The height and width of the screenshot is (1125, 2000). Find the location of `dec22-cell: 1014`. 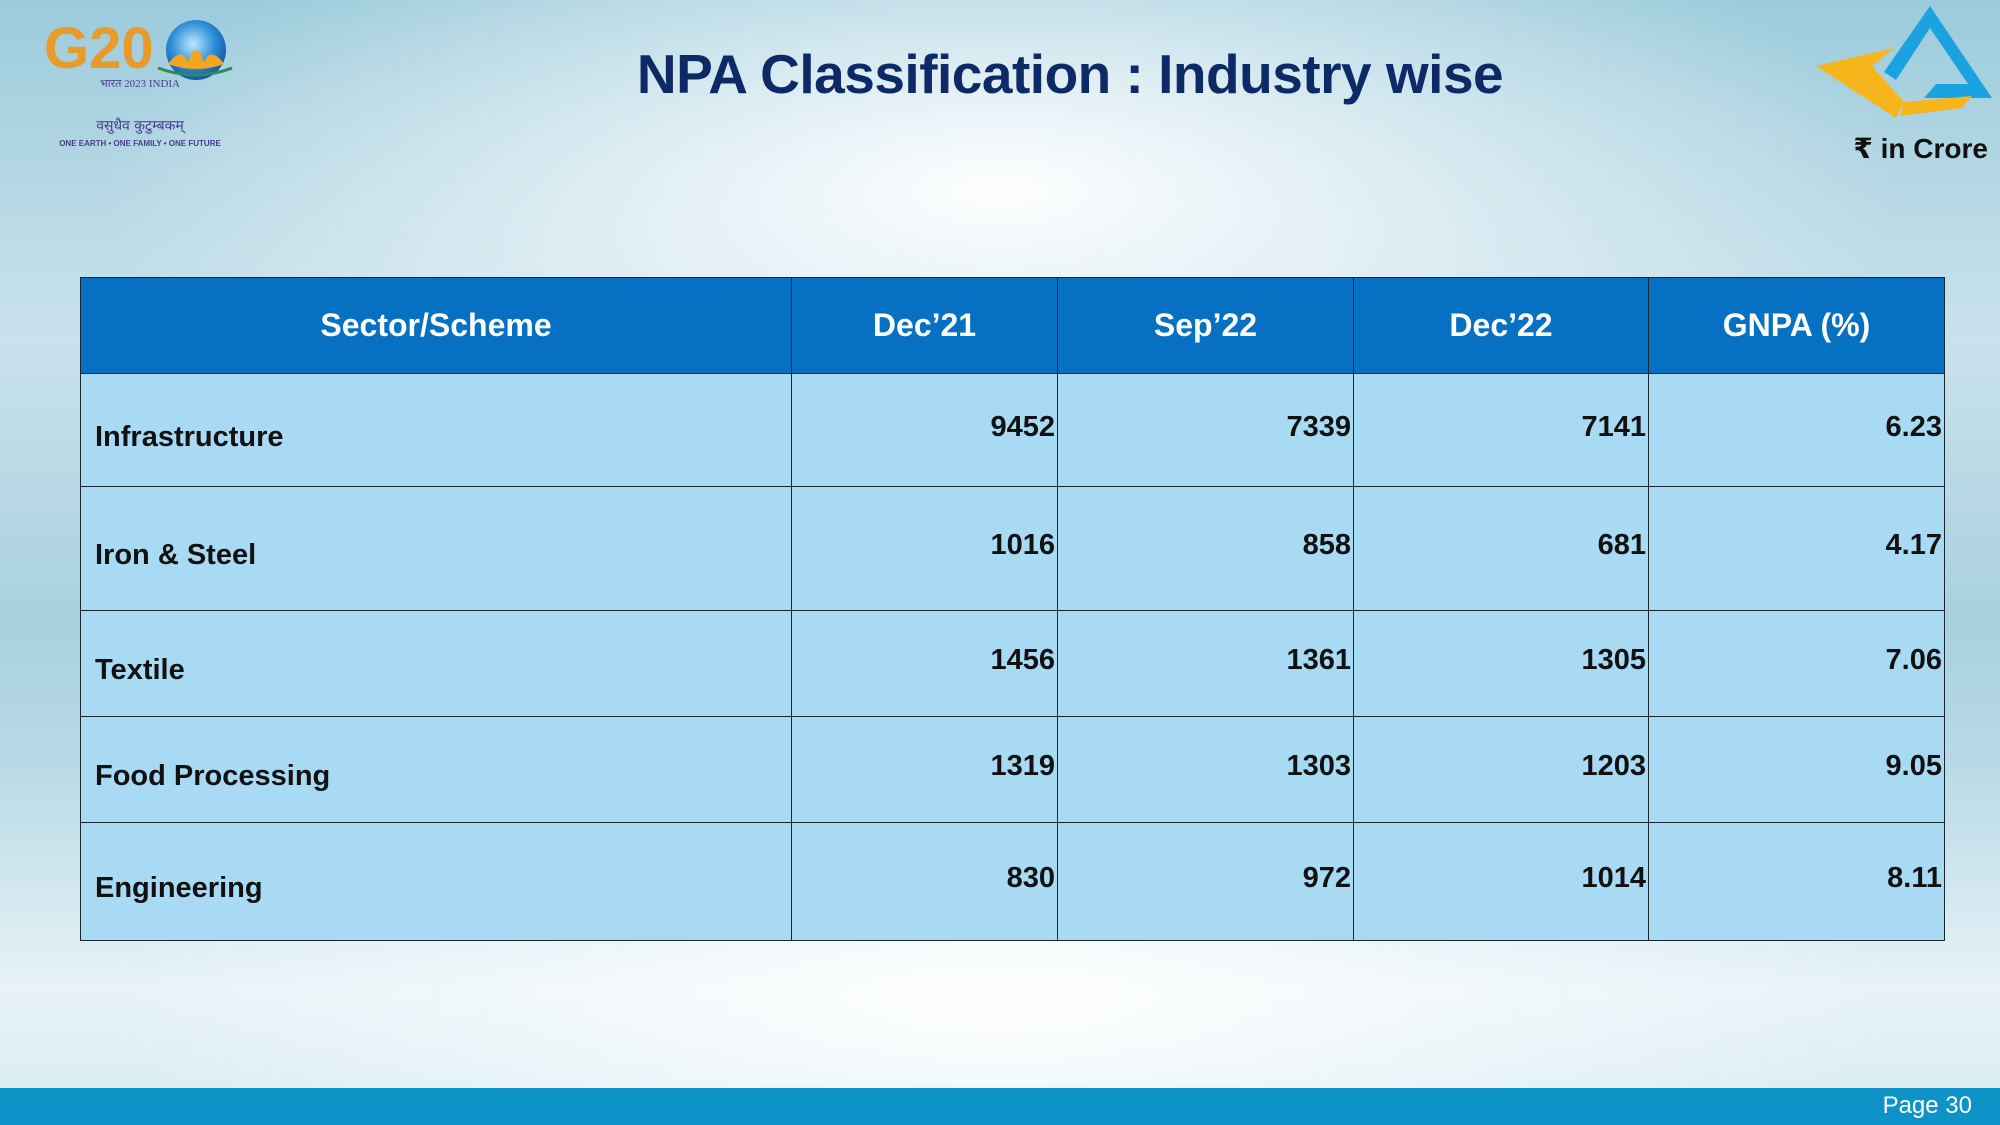

dec22-cell: 1014 is located at coordinates (1501, 881).